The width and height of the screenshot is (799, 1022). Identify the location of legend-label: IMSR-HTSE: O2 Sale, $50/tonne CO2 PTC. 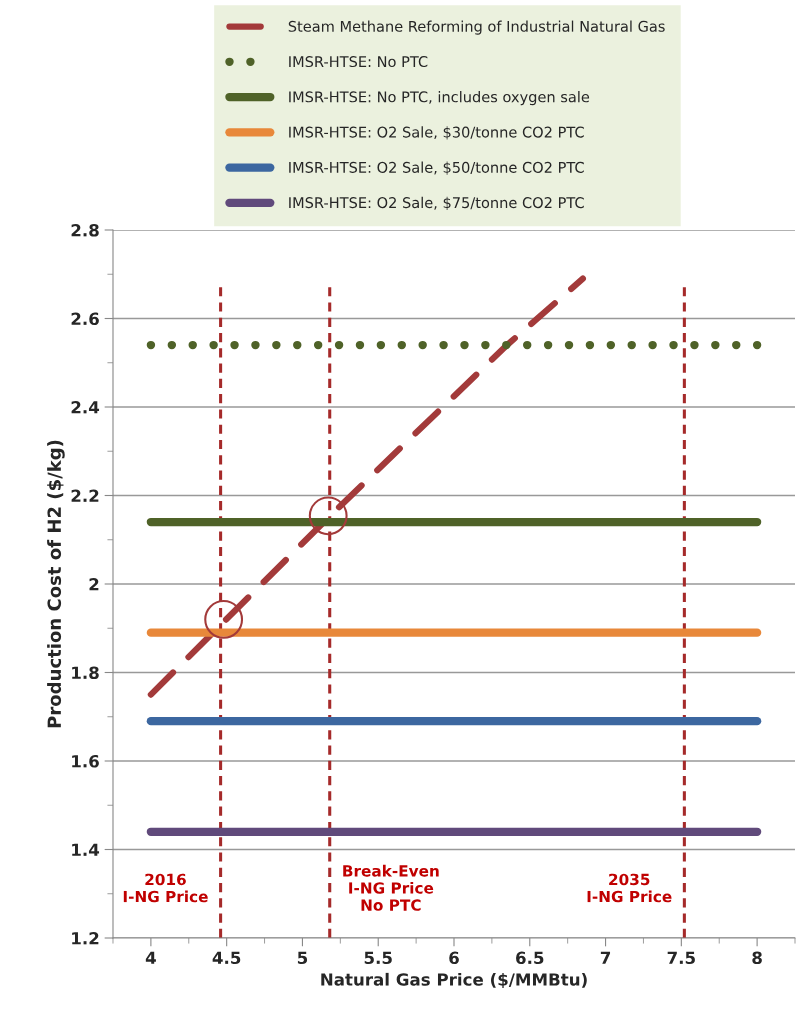
(436, 168).